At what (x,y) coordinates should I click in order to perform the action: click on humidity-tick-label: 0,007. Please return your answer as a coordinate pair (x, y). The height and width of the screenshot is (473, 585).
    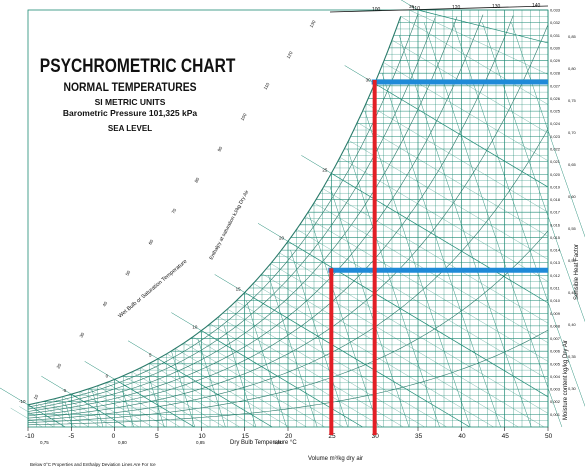
    Looking at the image, I should click on (555, 338).